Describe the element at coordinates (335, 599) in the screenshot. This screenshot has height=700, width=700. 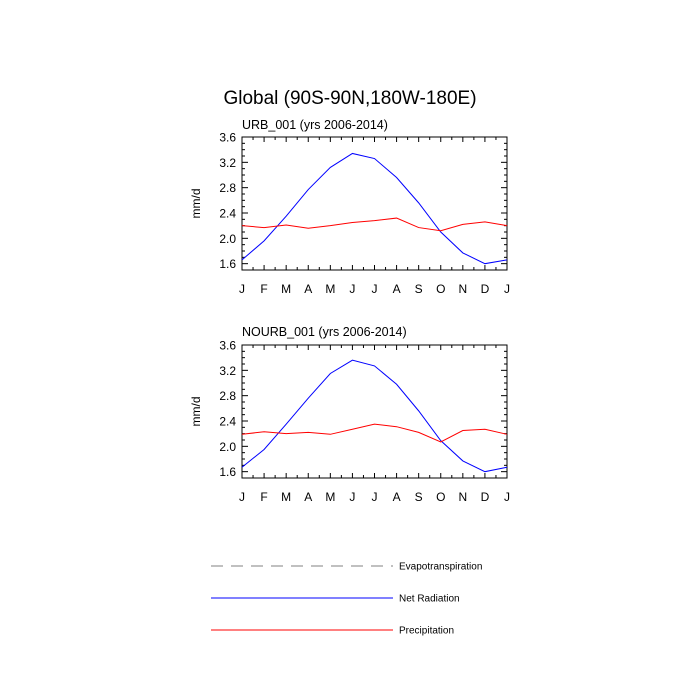
I see `legend-entry: Net Radiation` at that location.